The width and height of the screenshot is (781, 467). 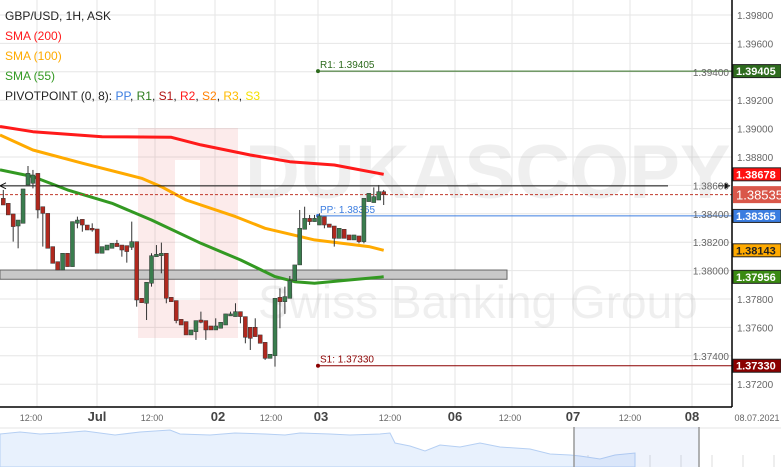 What do you see at coordinates (390, 447) in the screenshot?
I see `navigator-scroller` at bounding box center [390, 447].